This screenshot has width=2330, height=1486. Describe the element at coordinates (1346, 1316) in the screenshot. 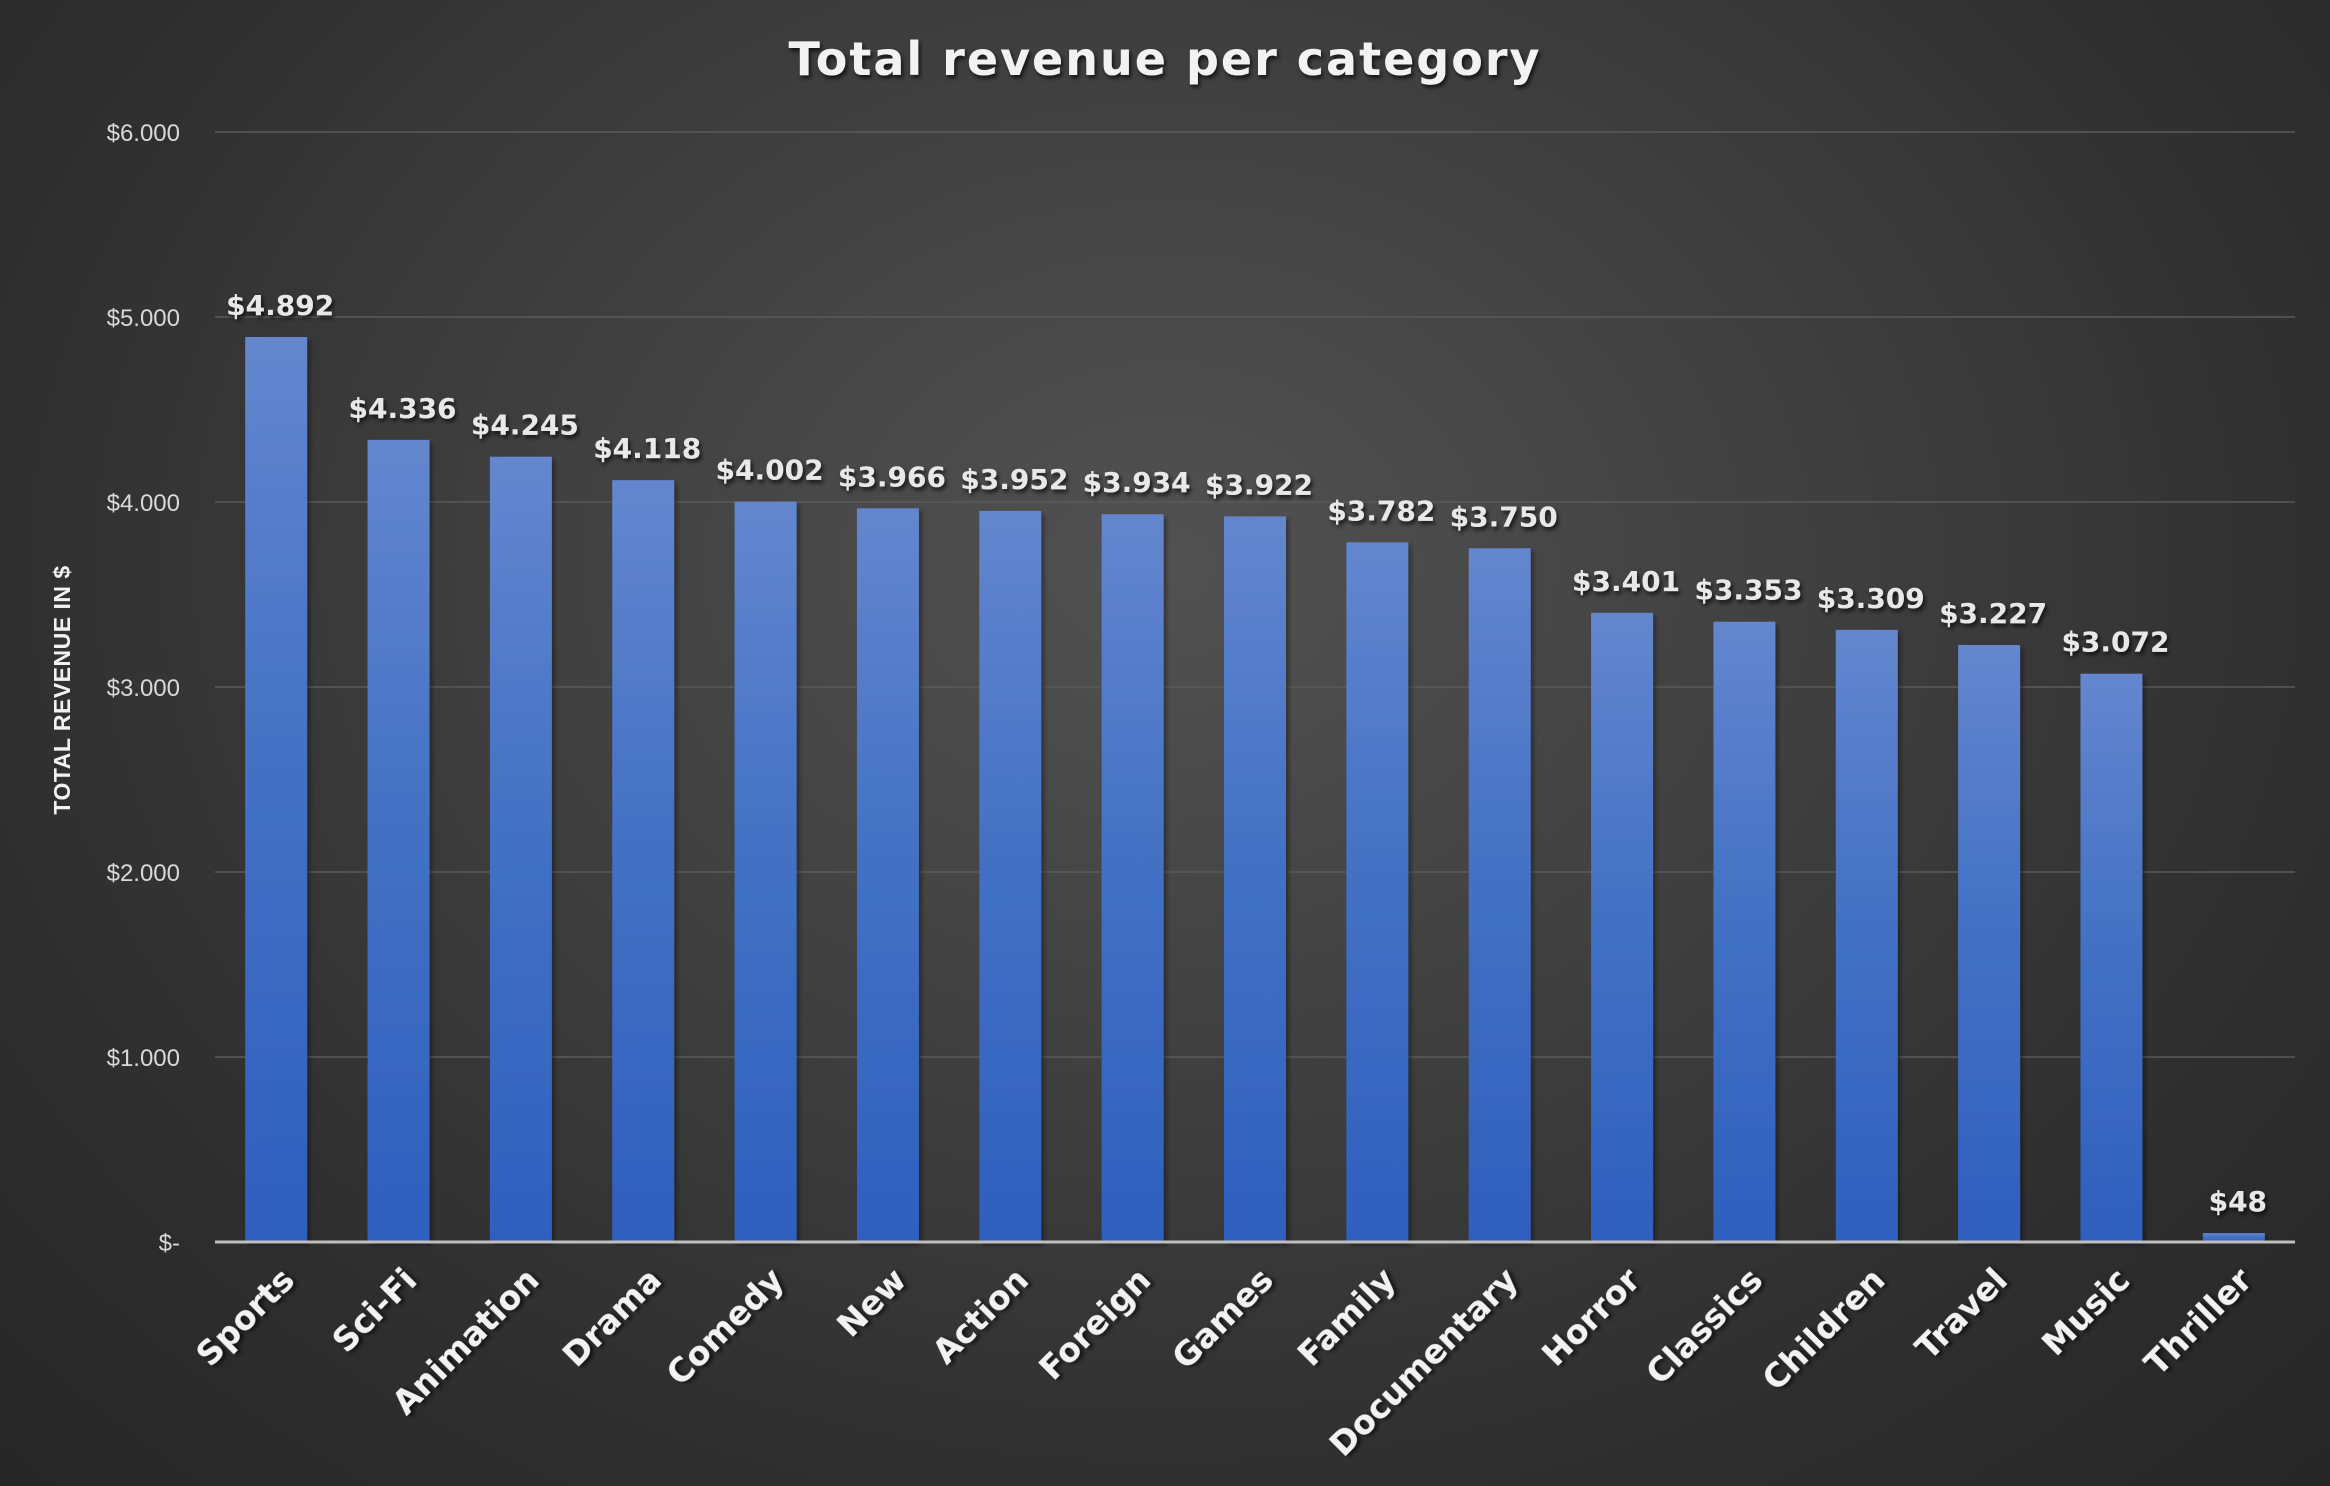

I see `category-label: Family` at that location.